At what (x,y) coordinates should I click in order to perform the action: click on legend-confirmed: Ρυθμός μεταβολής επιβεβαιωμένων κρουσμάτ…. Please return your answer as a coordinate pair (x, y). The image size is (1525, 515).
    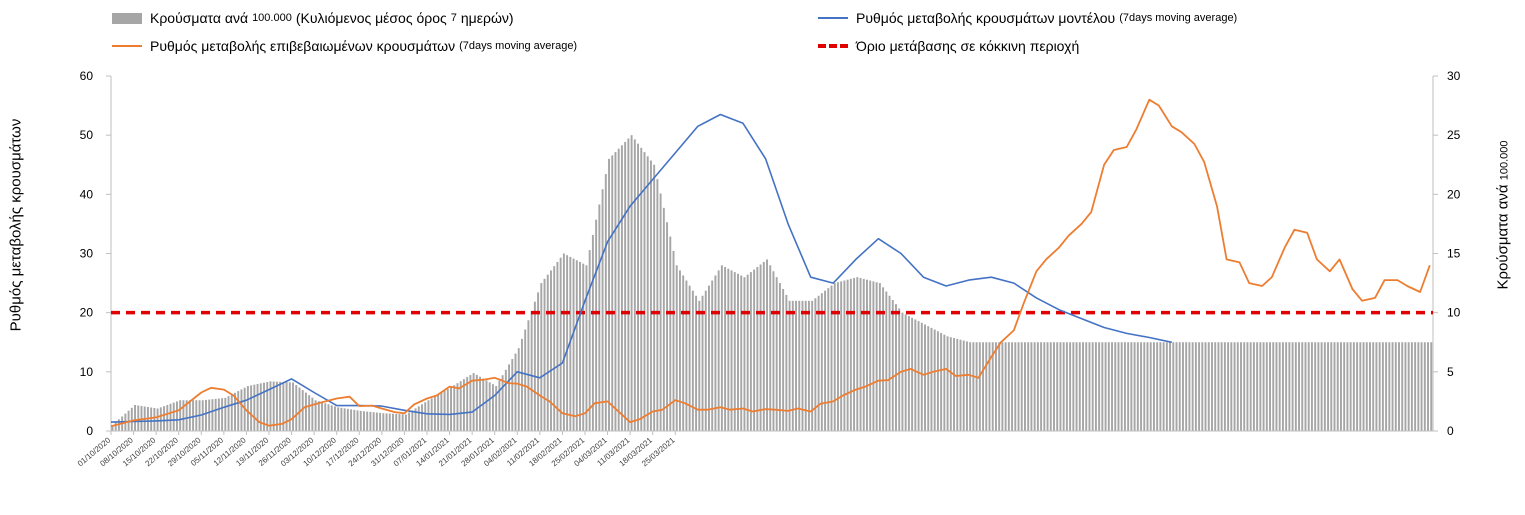
    Looking at the image, I should click on (344, 46).